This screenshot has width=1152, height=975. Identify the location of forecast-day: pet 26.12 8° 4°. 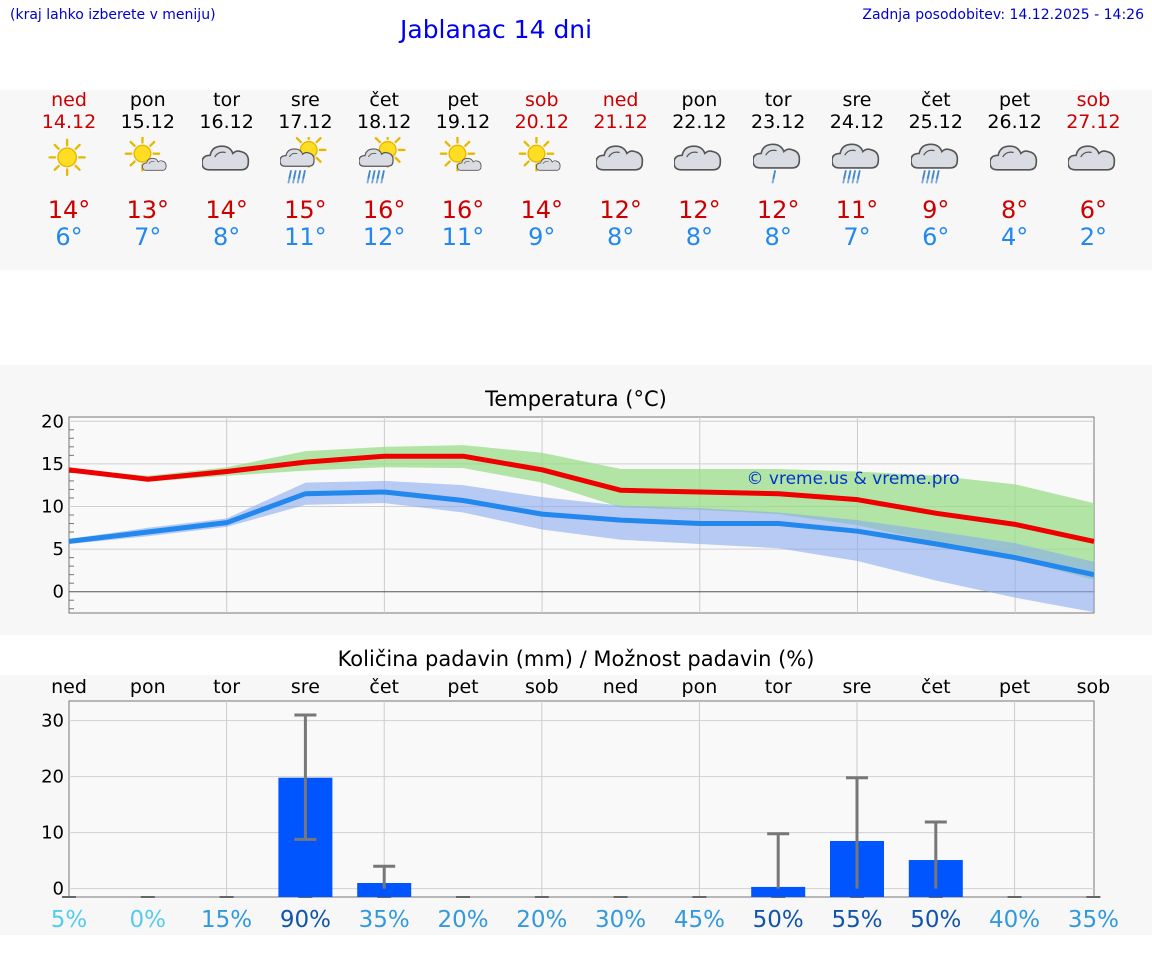
(1015, 170).